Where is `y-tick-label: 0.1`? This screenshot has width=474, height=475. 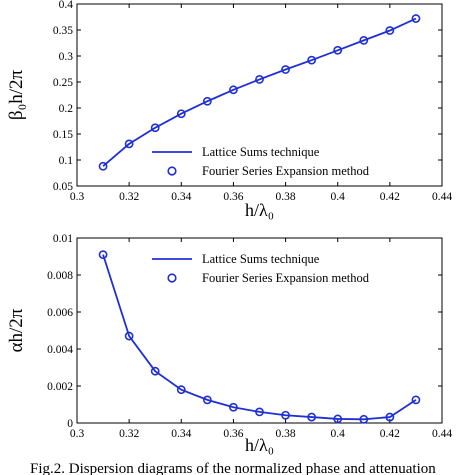 y-tick-label: 0.1 is located at coordinates (66, 161).